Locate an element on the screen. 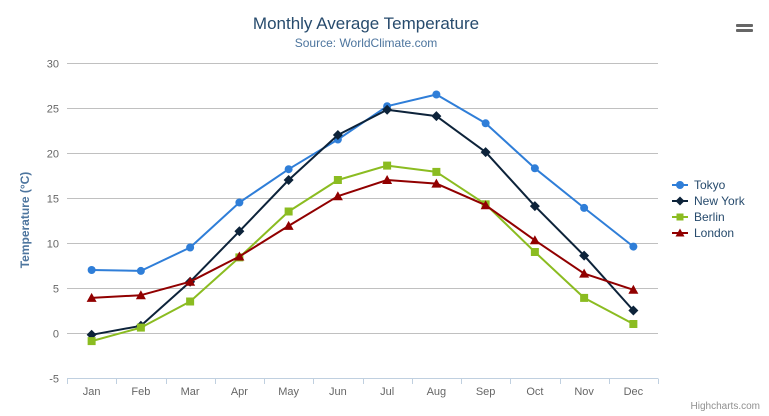 The image size is (769, 416). y-axis-label: 15 is located at coordinates (53, 200).